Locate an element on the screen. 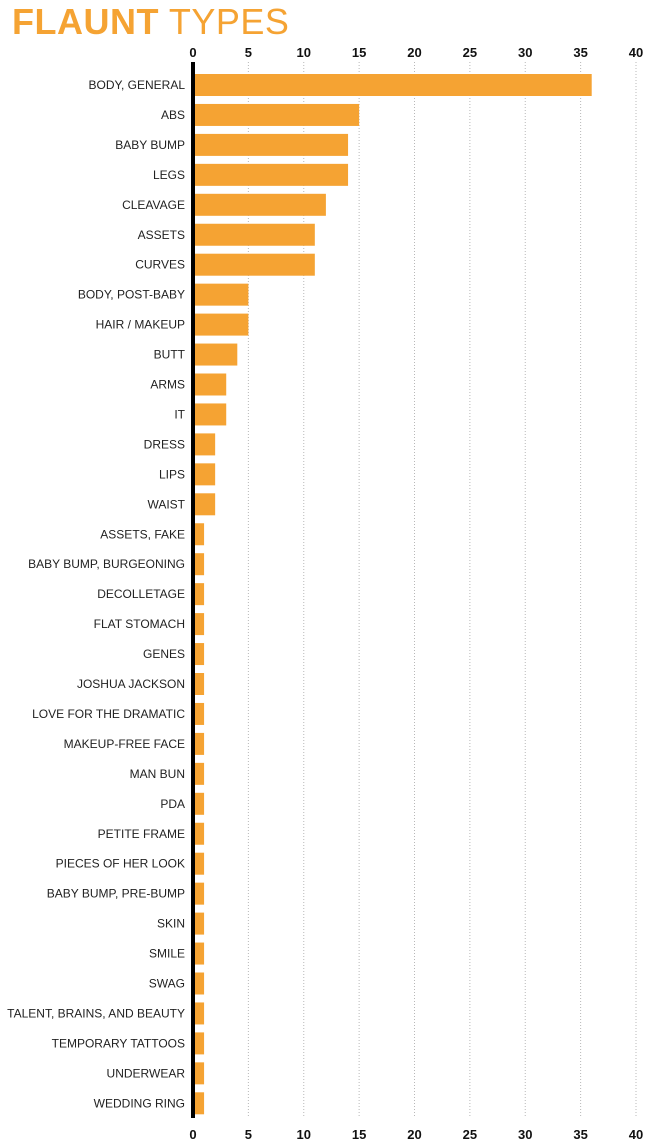 The height and width of the screenshot is (1142, 645). category-label: BABY BUMP is located at coordinates (150, 145).